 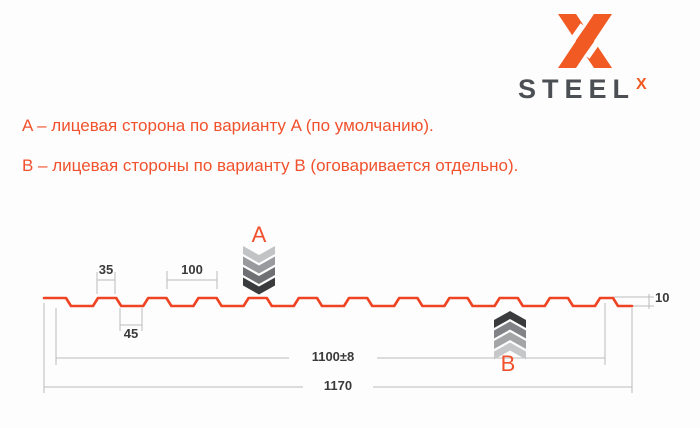 I want to click on logo-wordmark: STEELX, so click(x=582, y=89).